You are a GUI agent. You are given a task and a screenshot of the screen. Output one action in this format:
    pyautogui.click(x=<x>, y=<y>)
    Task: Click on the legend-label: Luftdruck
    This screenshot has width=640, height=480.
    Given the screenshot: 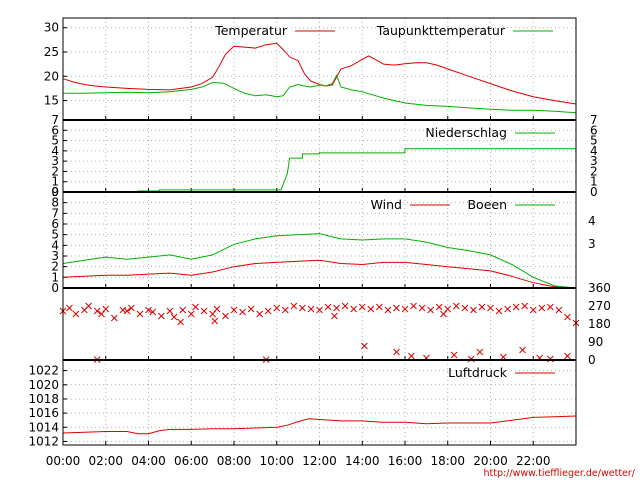 What is the action you would take?
    pyautogui.click(x=478, y=372)
    